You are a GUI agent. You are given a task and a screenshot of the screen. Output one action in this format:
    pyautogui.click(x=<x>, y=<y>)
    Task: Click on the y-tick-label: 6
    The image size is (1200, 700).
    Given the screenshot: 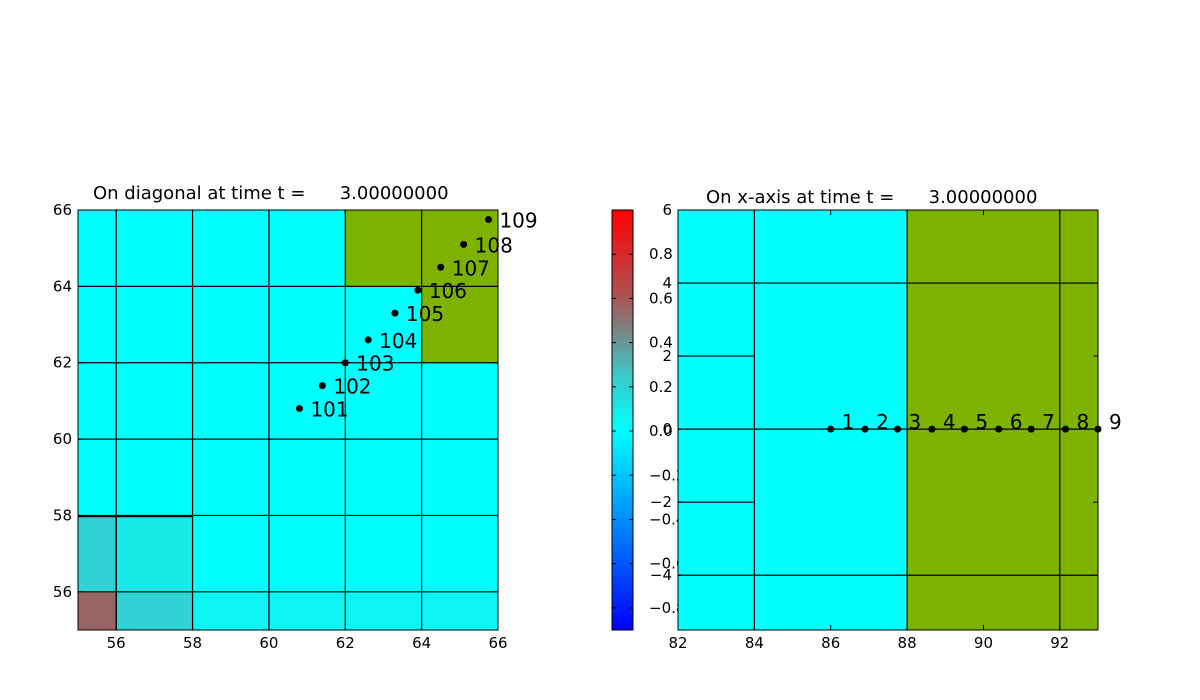 What is the action you would take?
    pyautogui.click(x=667, y=210)
    